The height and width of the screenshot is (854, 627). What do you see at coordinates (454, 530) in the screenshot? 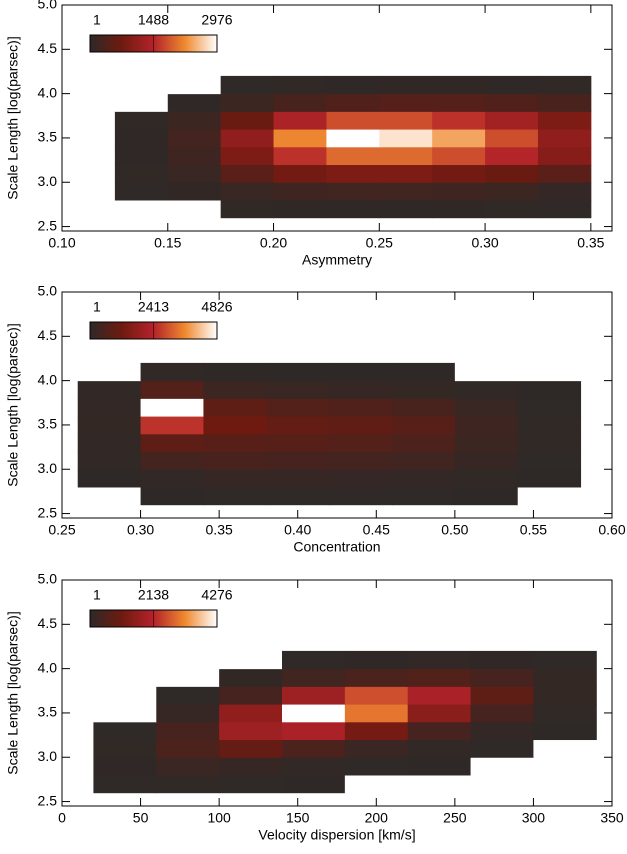
I see `x-tick-label: 0.50` at bounding box center [454, 530].